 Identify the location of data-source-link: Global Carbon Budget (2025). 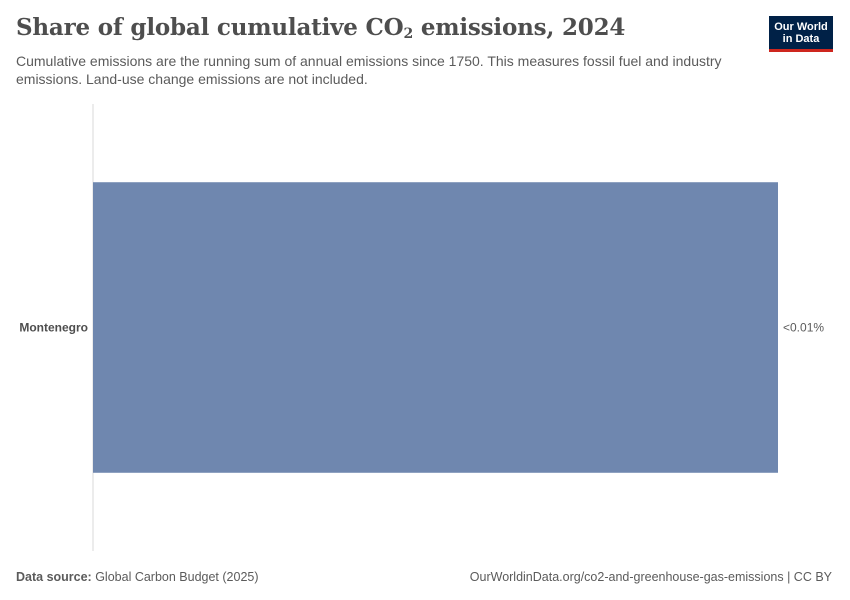
(175, 577).